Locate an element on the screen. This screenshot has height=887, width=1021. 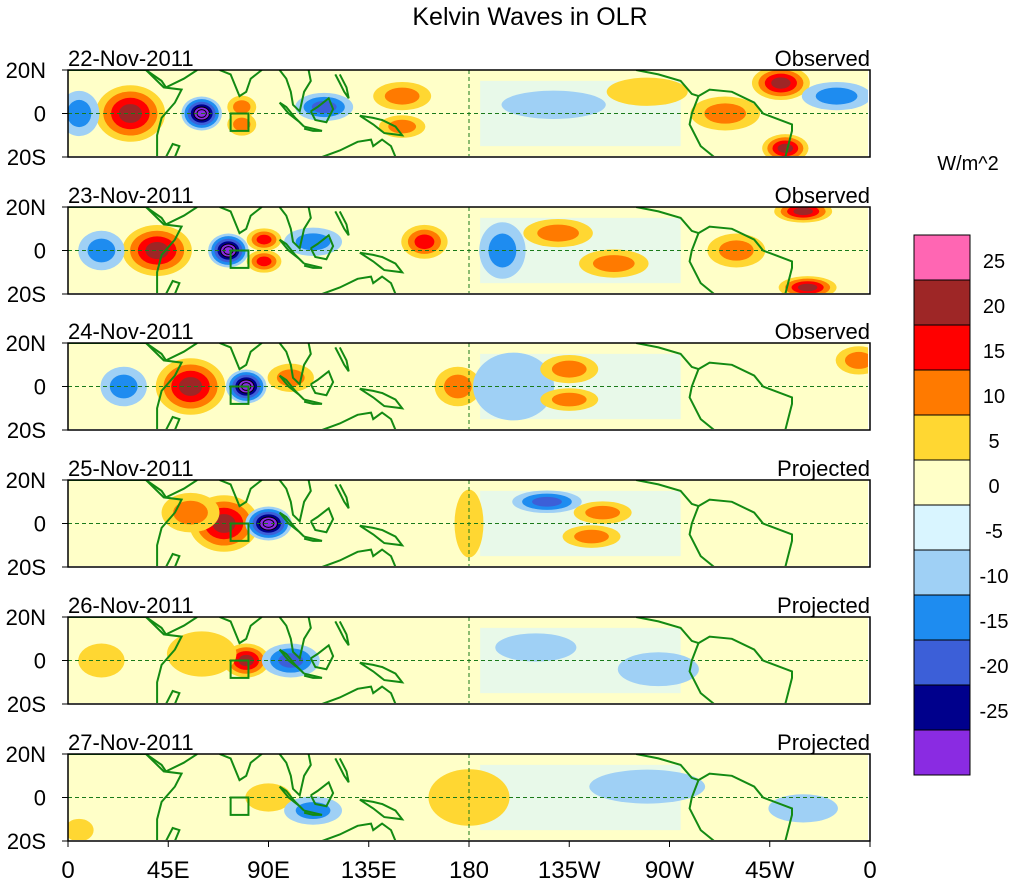
colorbar-level-label: 15 is located at coordinates (994, 352).